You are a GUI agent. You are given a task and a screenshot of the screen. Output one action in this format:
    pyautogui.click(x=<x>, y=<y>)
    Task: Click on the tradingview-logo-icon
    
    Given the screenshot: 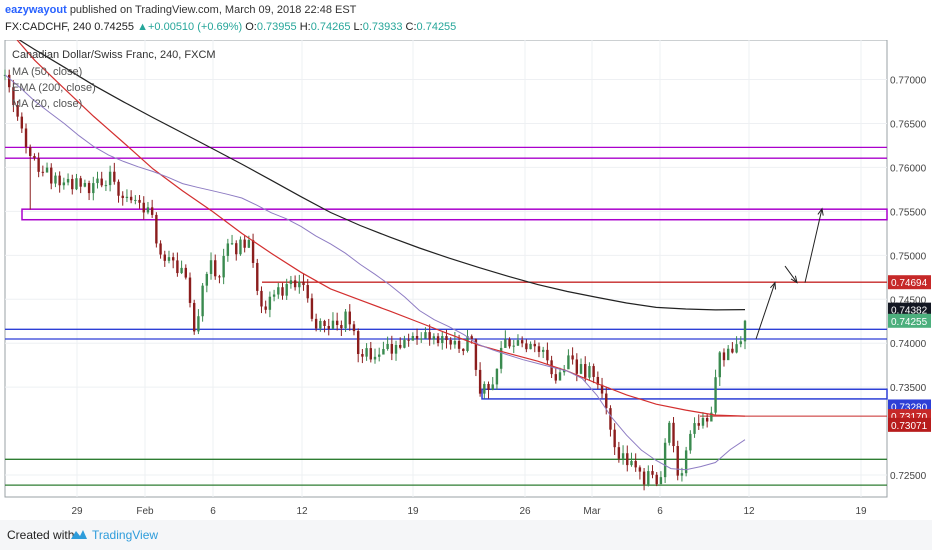 What is the action you would take?
    pyautogui.click(x=79, y=534)
    